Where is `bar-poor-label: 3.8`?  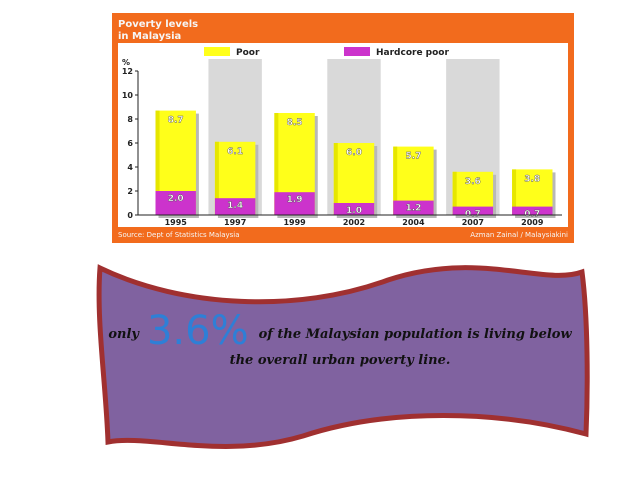
bar-poor-label: 3.8 is located at coordinates (532, 179).